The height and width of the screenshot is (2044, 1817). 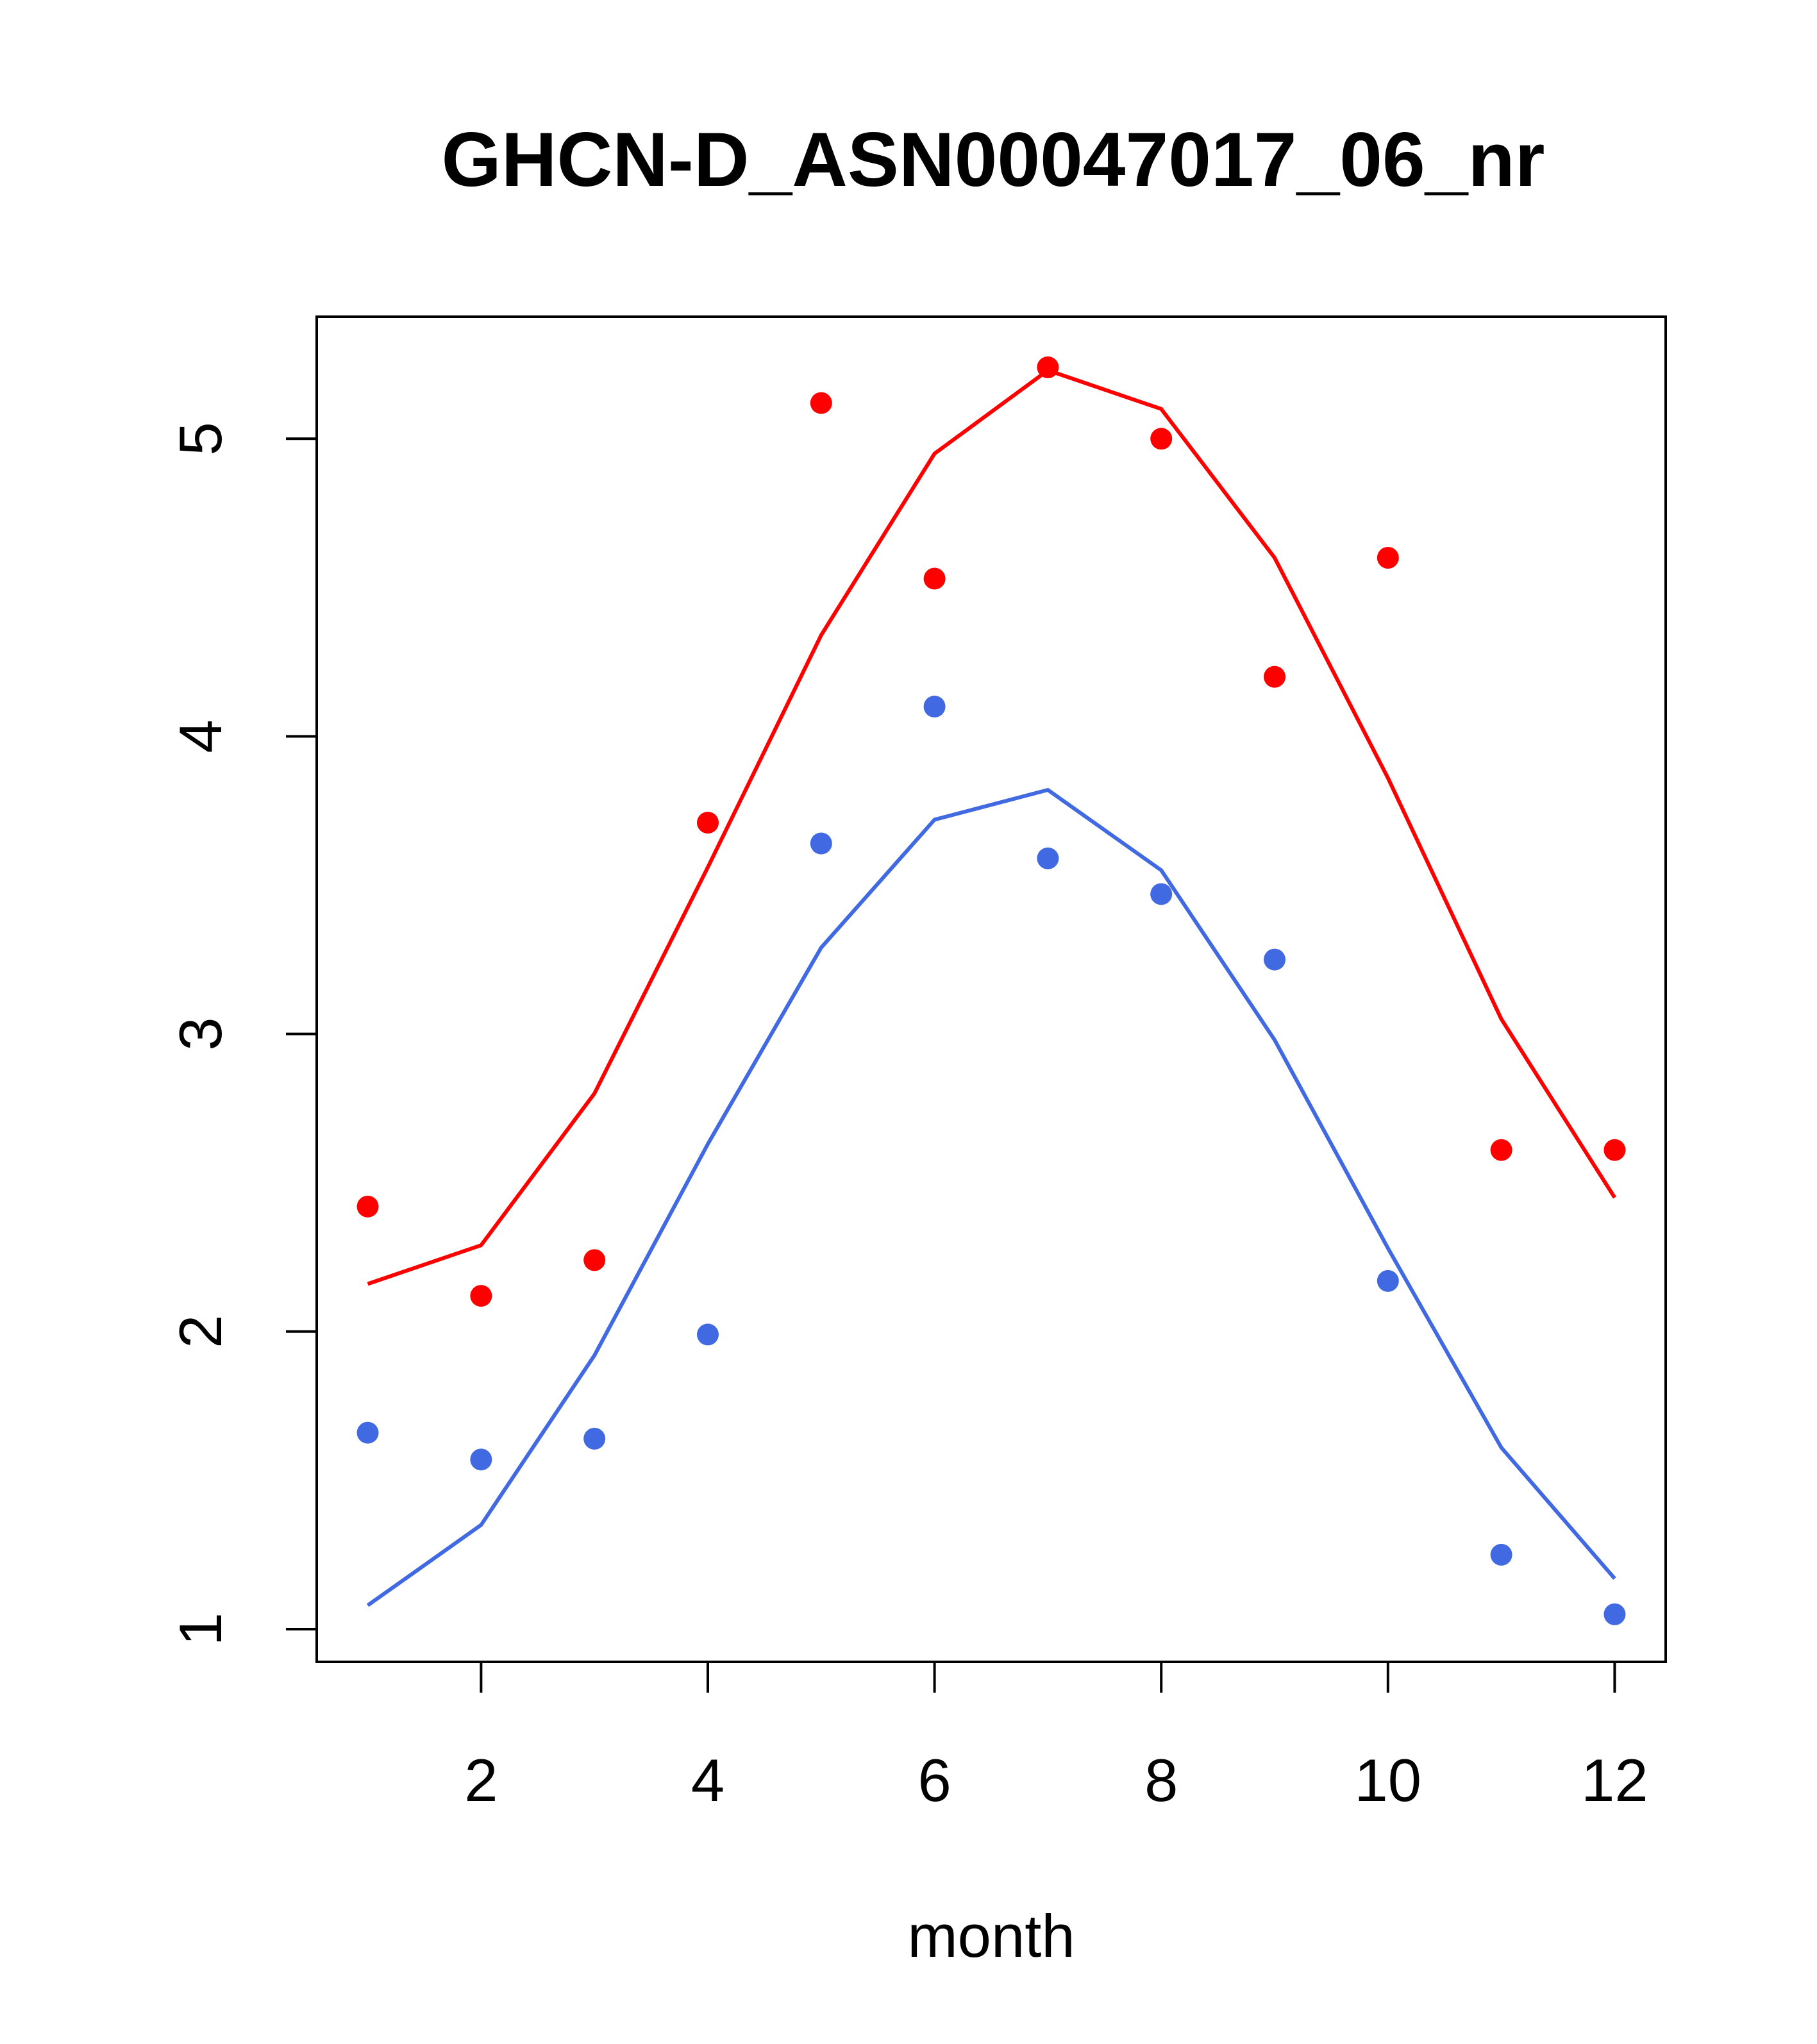 I want to click on y-tick-label: 2, so click(x=201, y=1331).